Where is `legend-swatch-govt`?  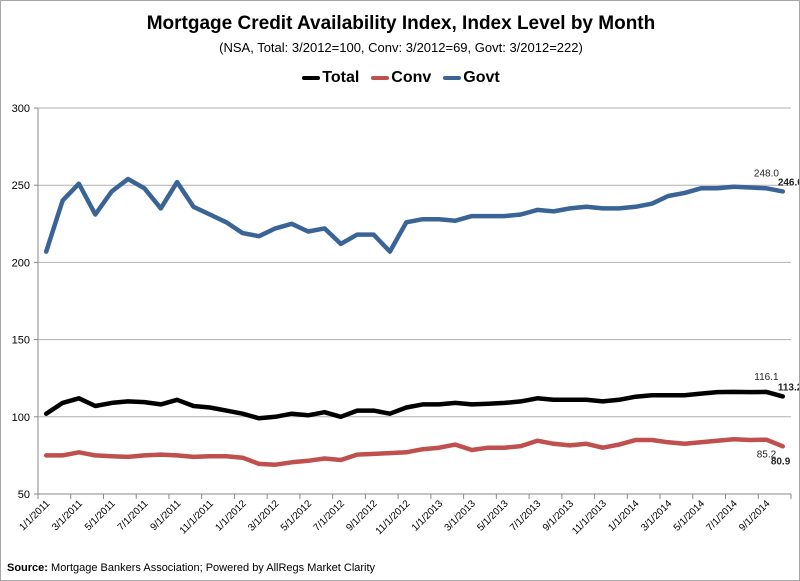 legend-swatch-govt is located at coordinates (452, 78).